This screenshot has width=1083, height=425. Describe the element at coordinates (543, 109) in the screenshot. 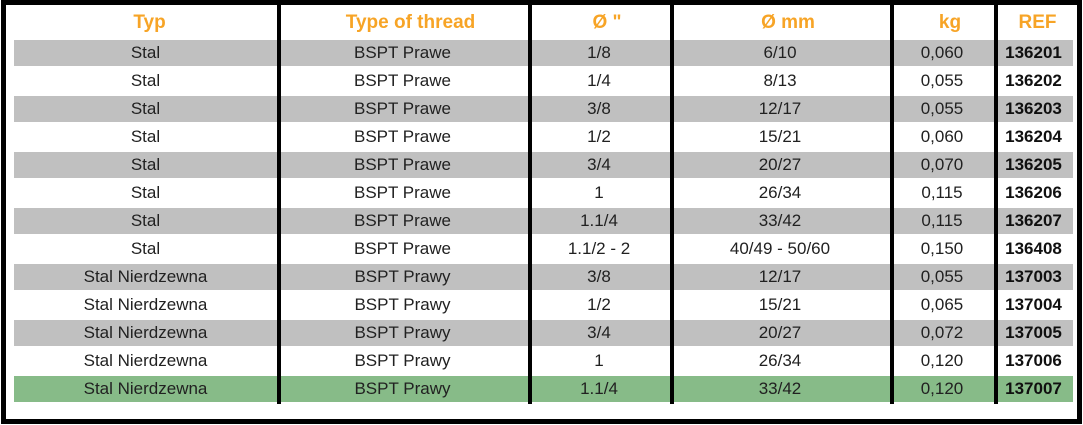

I see `table-row: Stal BSPT Prawe 3/8 12/17 0,055 136203` at that location.